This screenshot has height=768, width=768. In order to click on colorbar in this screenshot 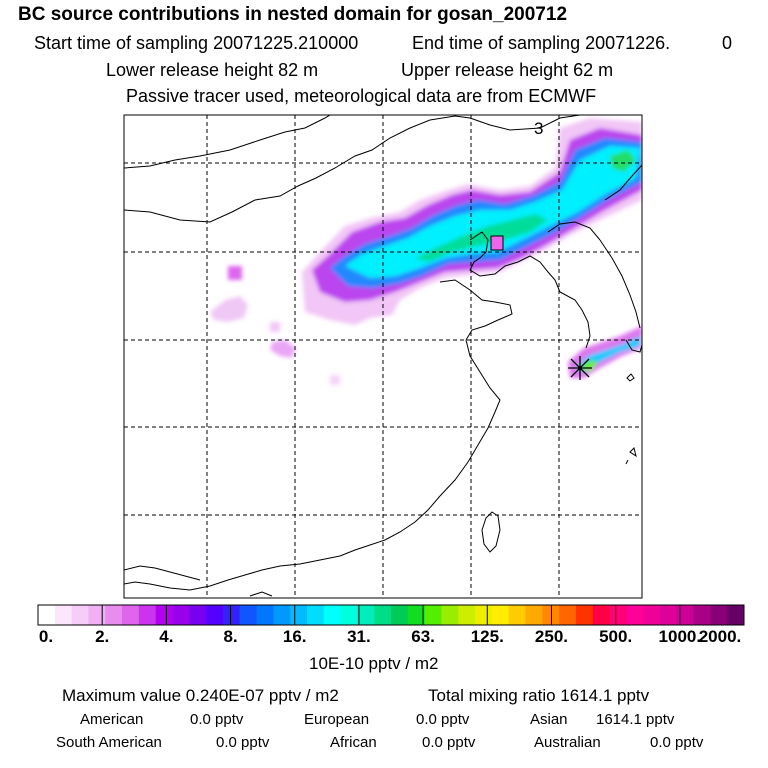, I will do `click(391, 615)`.